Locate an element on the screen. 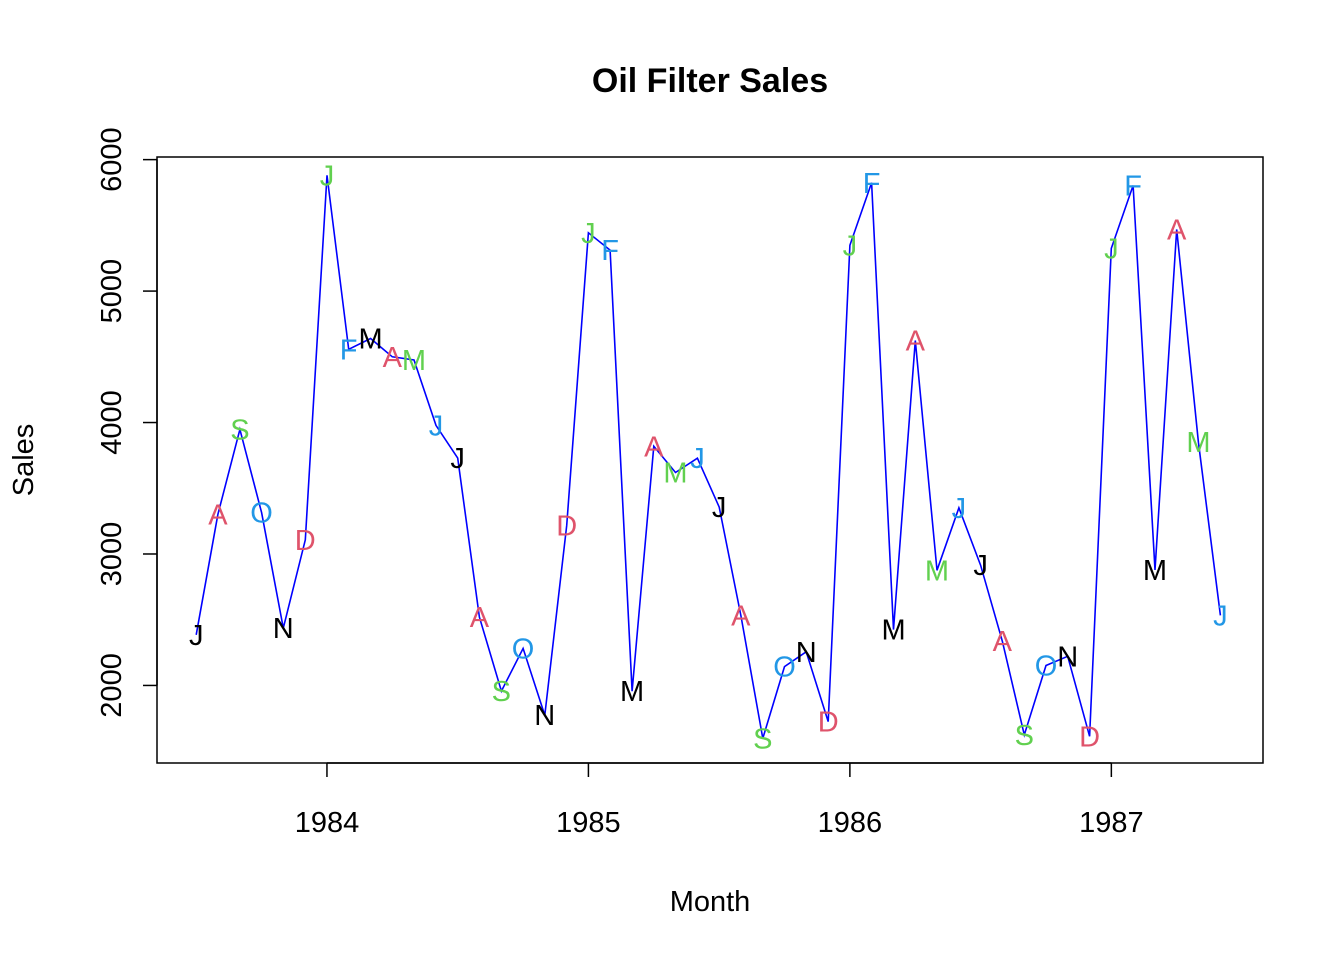  y-tick-label: 2000 is located at coordinates (112, 685).